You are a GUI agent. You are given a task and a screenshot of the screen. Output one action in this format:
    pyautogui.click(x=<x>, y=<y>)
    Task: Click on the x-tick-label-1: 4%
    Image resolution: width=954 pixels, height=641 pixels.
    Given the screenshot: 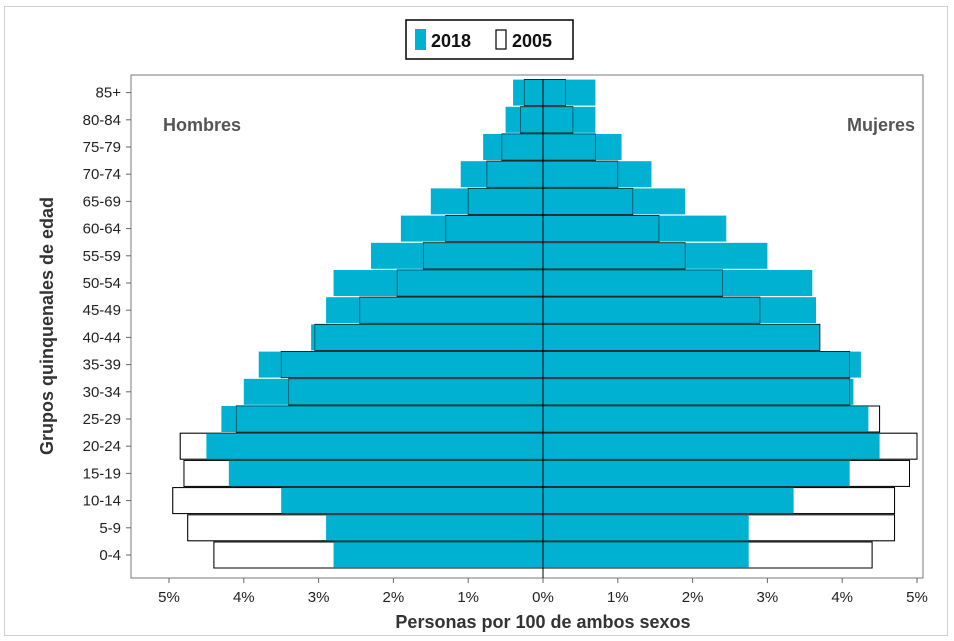 What is the action you would take?
    pyautogui.click(x=244, y=597)
    